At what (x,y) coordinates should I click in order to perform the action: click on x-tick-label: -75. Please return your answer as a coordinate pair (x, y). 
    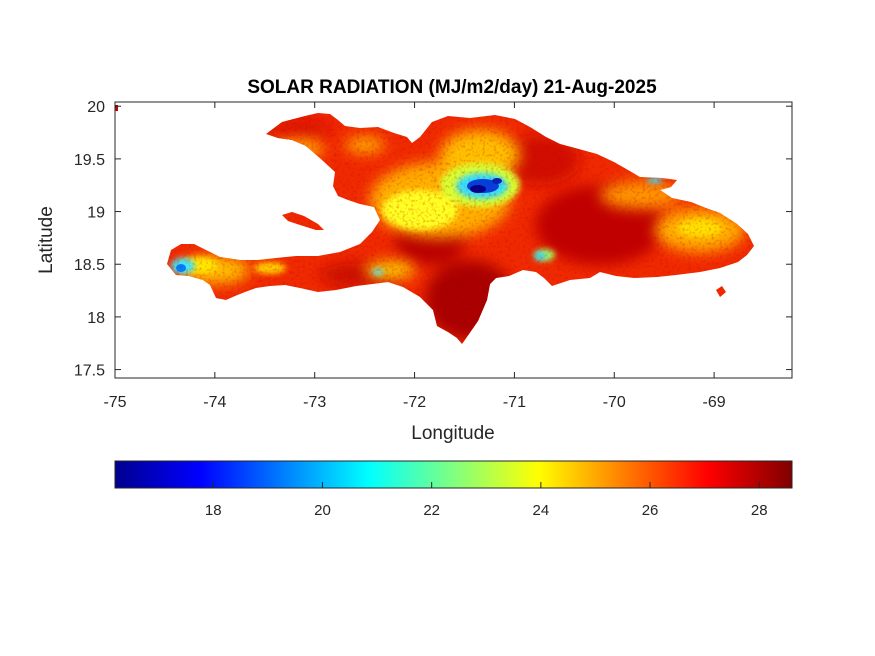
    Looking at the image, I should click on (114, 402).